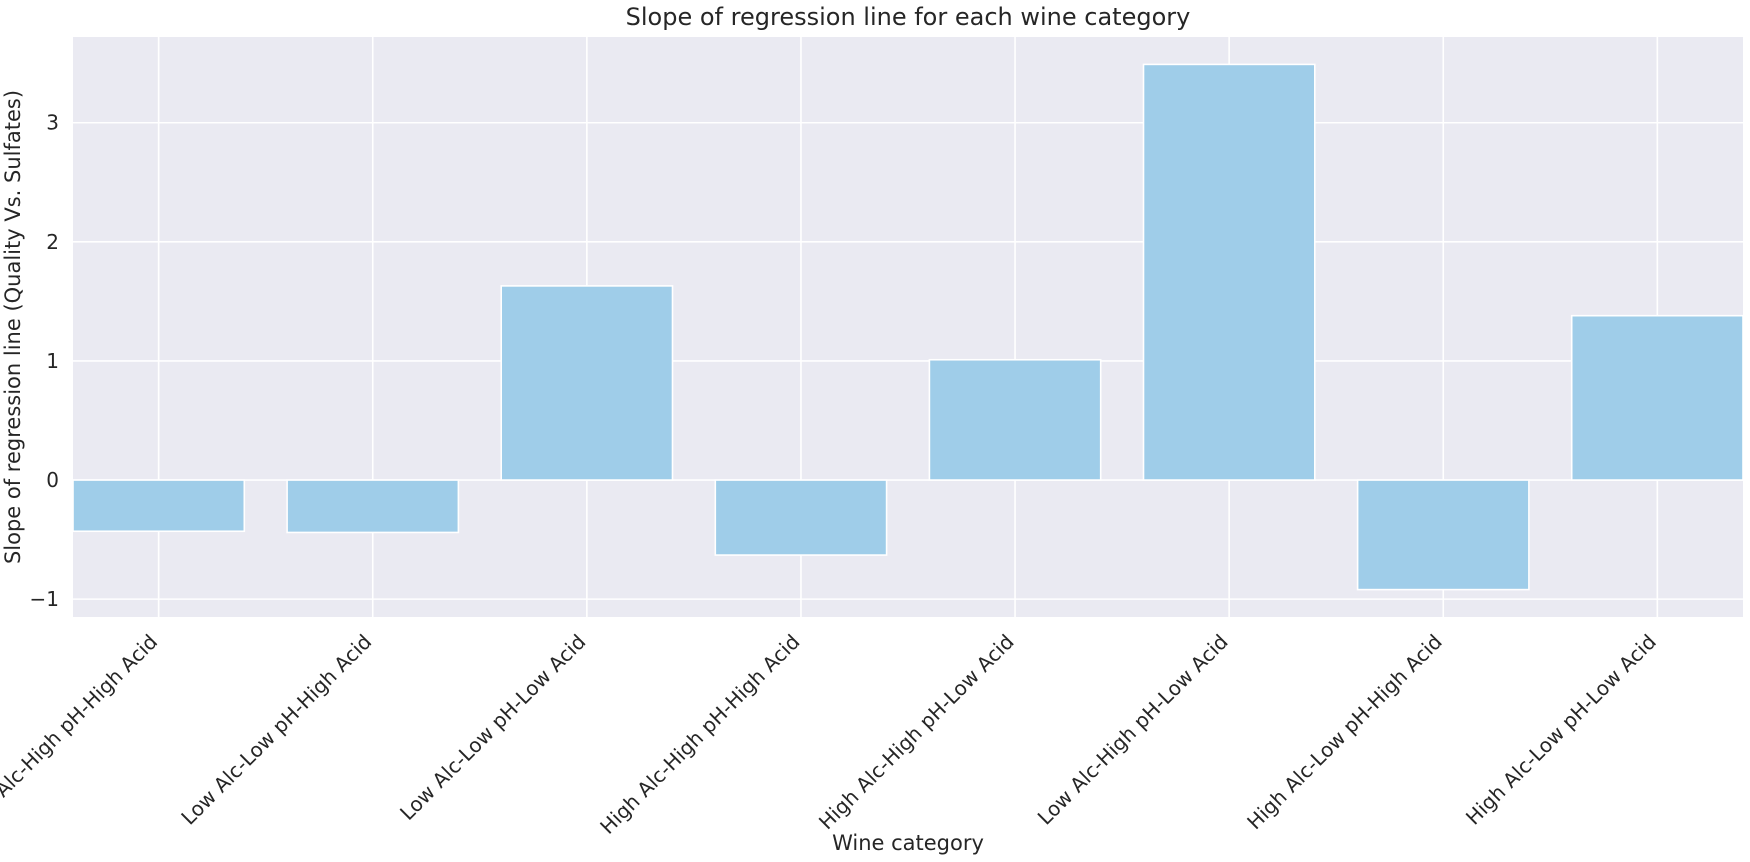  I want to click on x-tick-label: High Alc-Low pH-Low Acid, so click(1561, 730).